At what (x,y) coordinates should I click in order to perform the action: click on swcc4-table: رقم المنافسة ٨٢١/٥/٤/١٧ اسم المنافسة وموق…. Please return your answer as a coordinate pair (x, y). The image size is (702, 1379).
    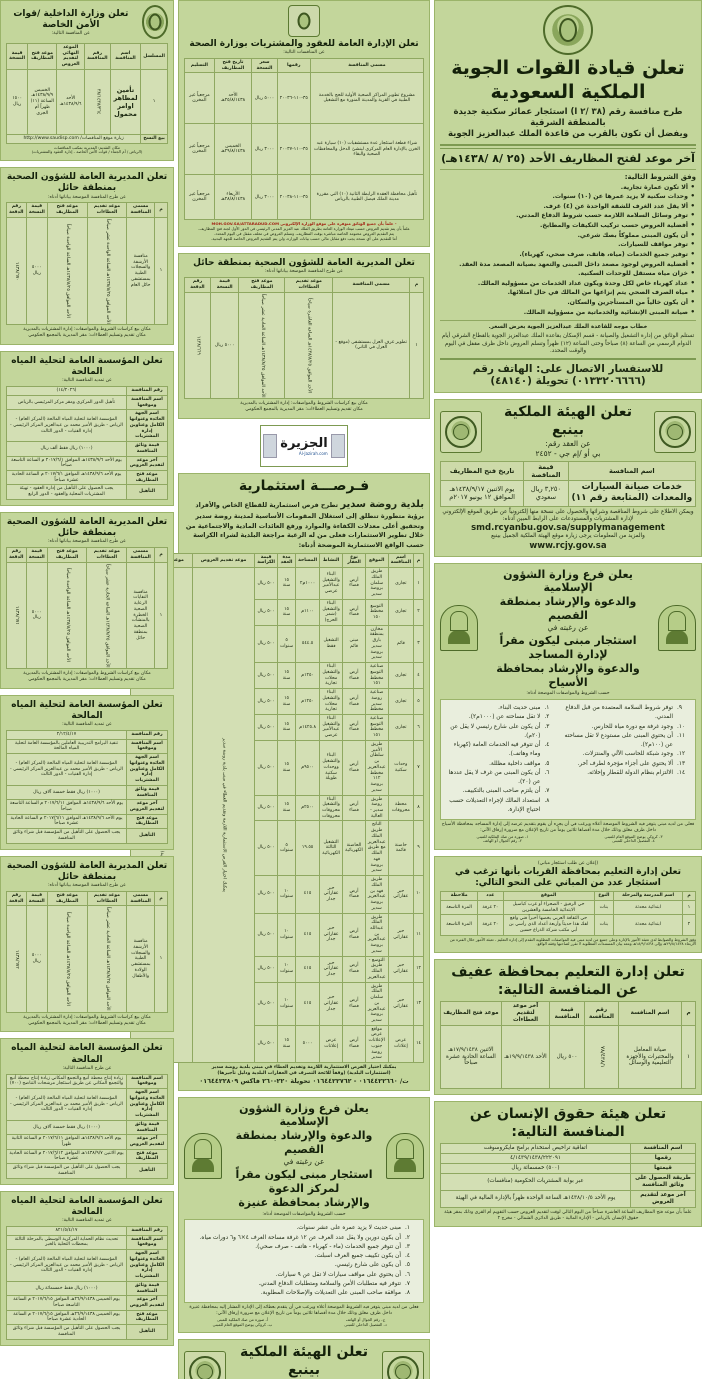
    Looking at the image, I should click on (87, 1282).